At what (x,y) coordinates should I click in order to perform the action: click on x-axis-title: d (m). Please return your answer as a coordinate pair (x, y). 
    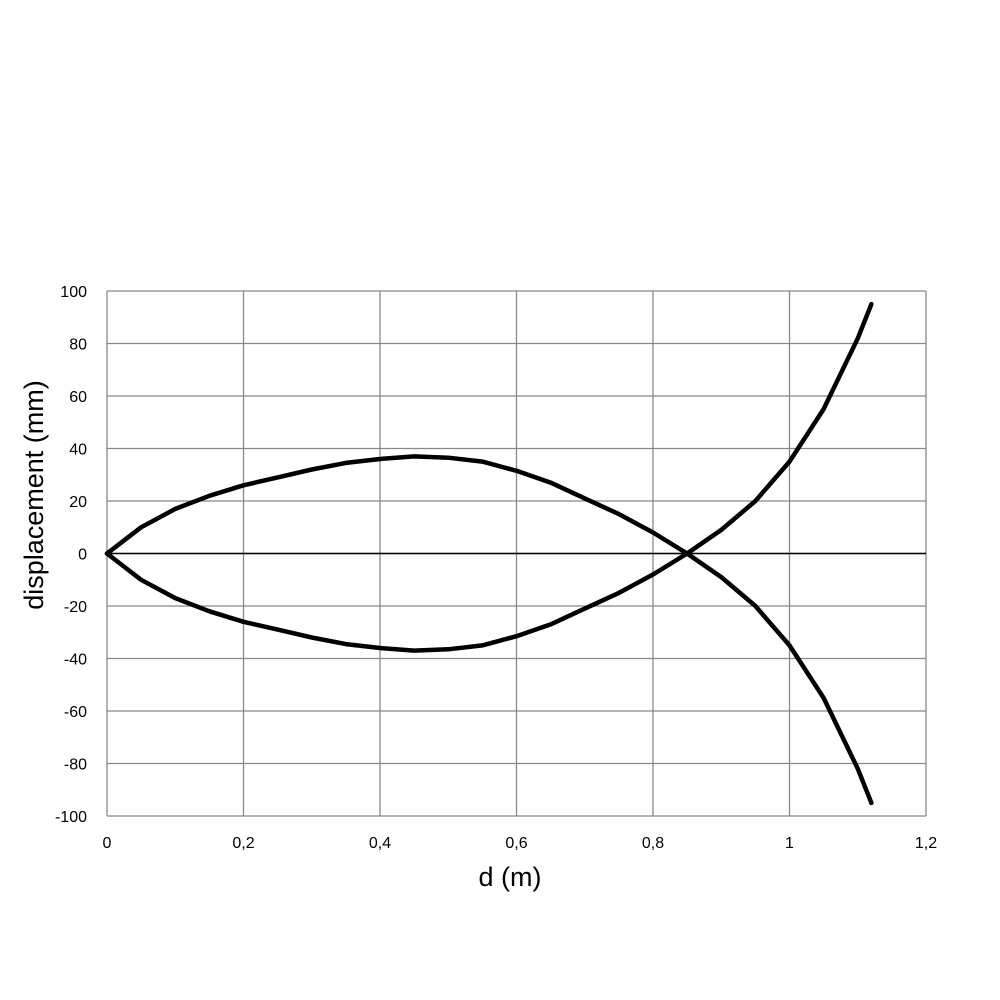
    Looking at the image, I should click on (510, 877).